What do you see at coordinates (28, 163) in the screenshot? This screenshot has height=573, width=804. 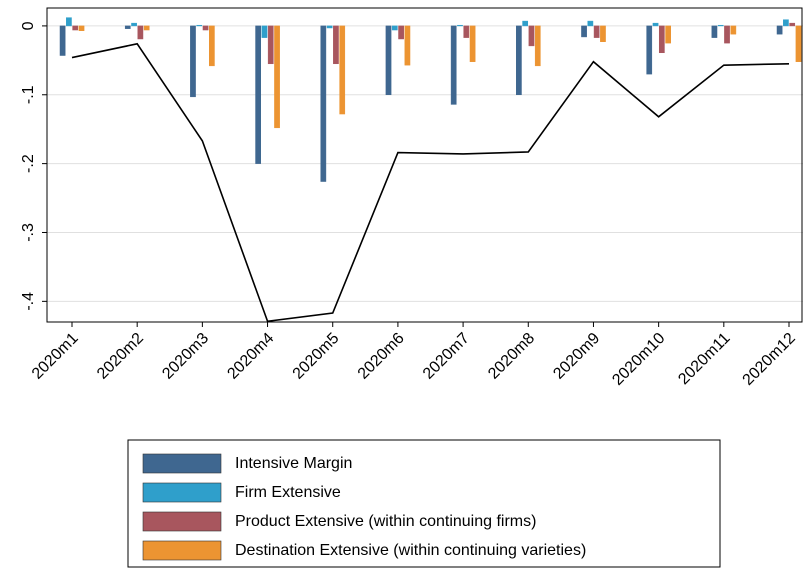 I see `y-tick-label: -.2` at bounding box center [28, 163].